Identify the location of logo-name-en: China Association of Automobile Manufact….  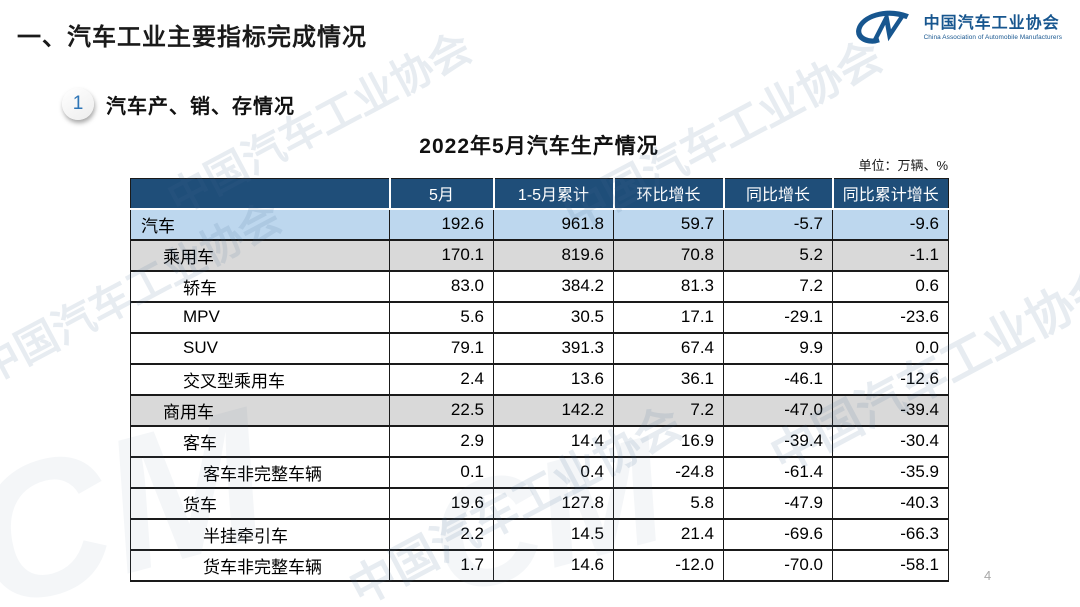
(992, 38).